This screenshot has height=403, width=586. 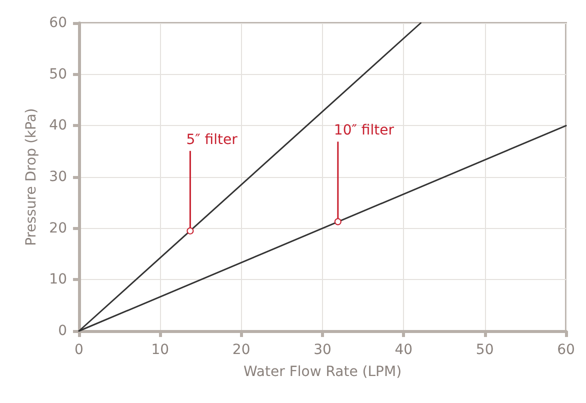 I want to click on x-tick-label: 40, so click(x=403, y=350).